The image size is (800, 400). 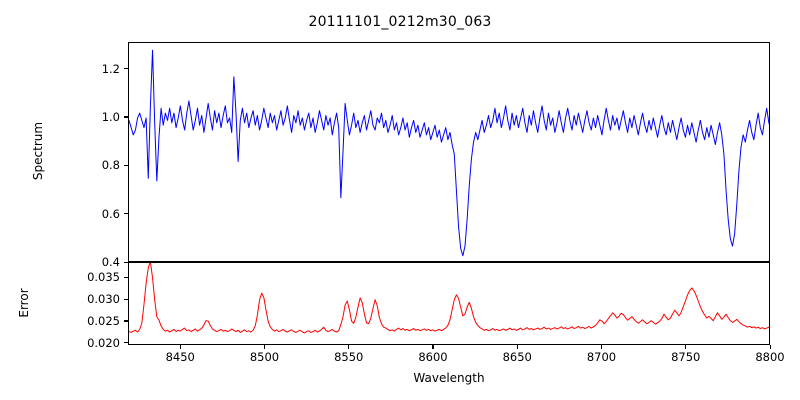 I want to click on y-tick-label-spectrum-0.8: 0.8, so click(x=110, y=165).